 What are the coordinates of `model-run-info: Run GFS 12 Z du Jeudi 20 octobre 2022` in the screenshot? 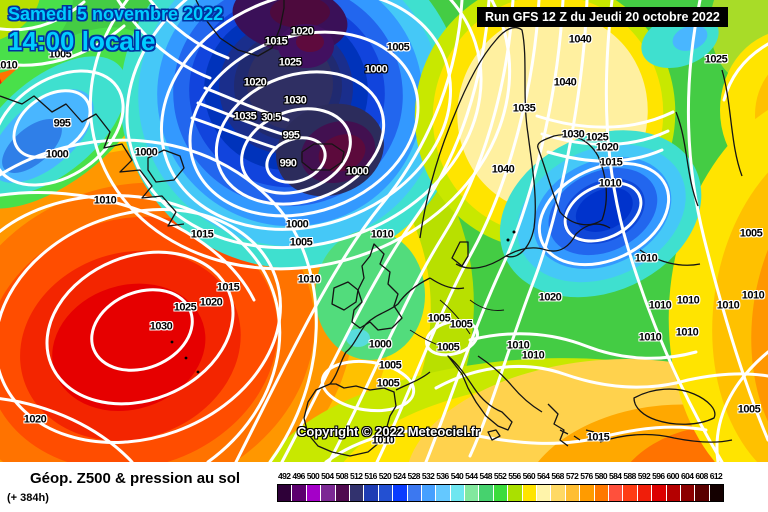 It's located at (602, 17).